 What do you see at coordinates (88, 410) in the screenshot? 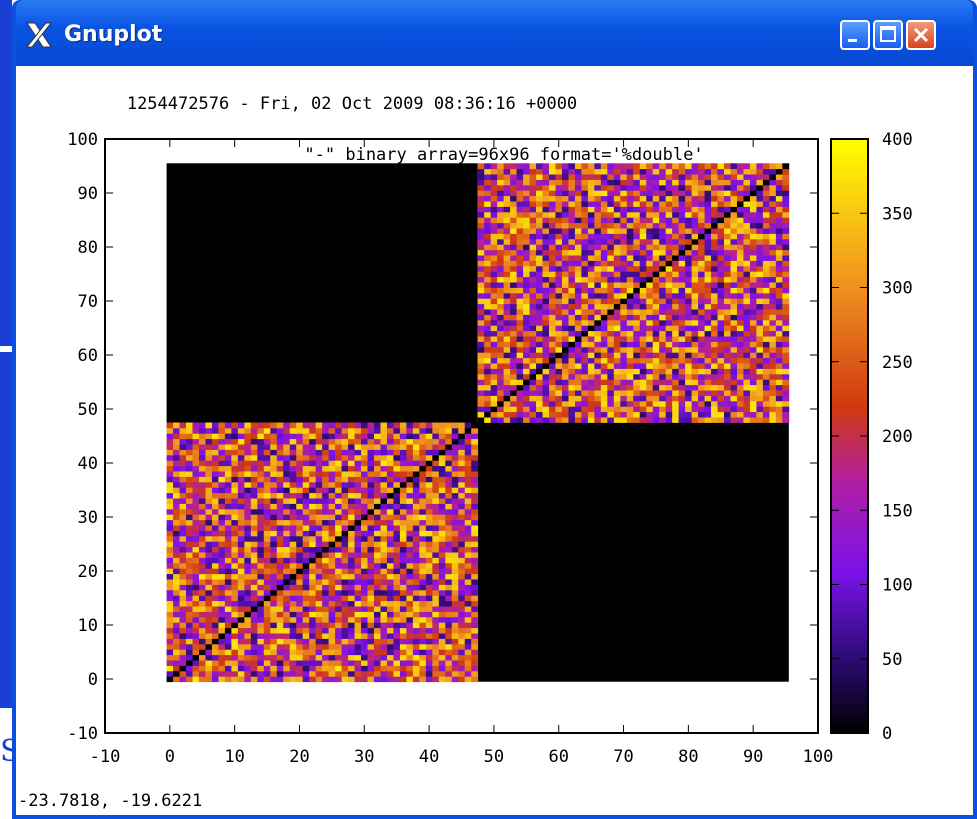
I see `y-tick-label: 50` at bounding box center [88, 410].